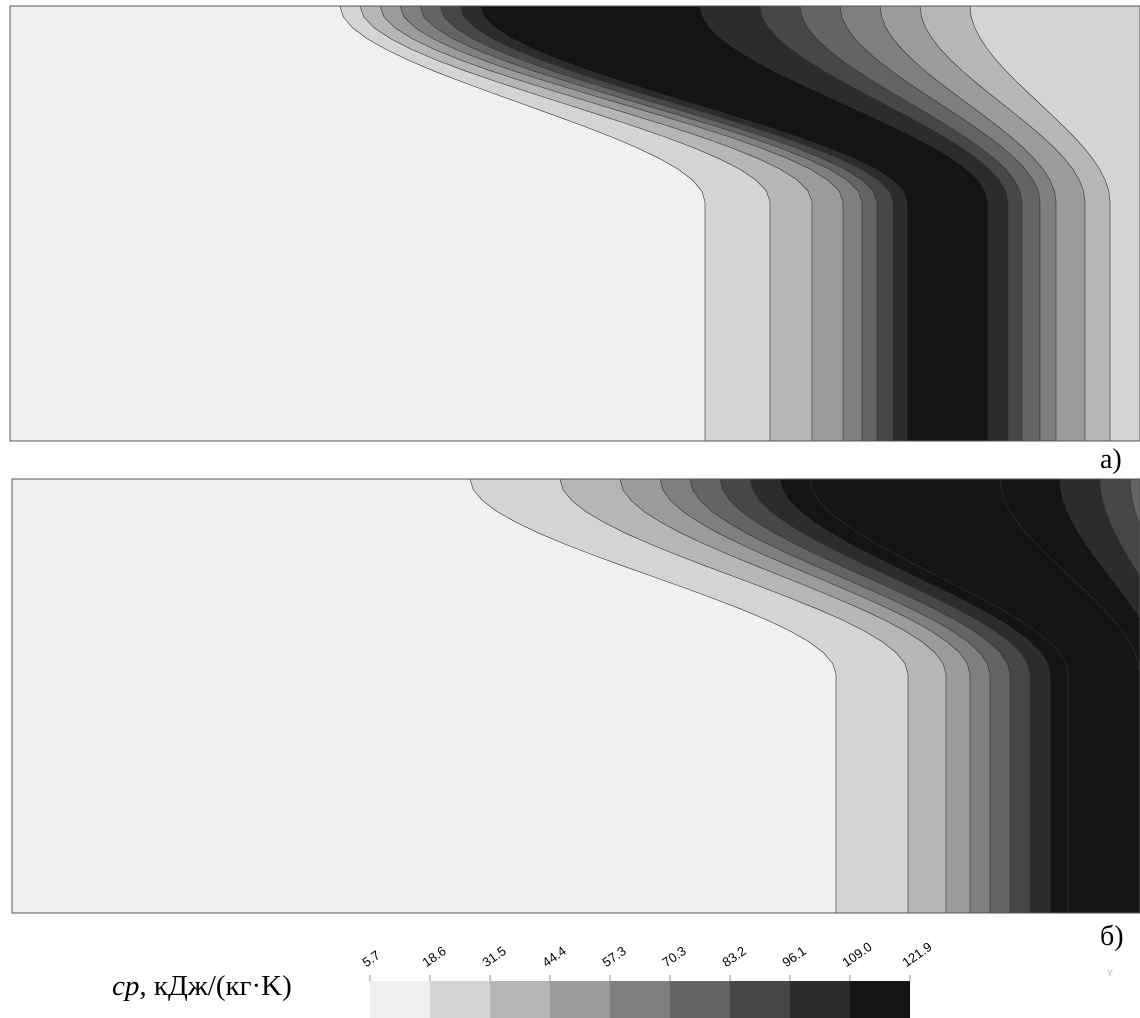 The width and height of the screenshot is (1140, 1018). What do you see at coordinates (1110, 973) in the screenshot?
I see `axis-marker: Y` at bounding box center [1110, 973].